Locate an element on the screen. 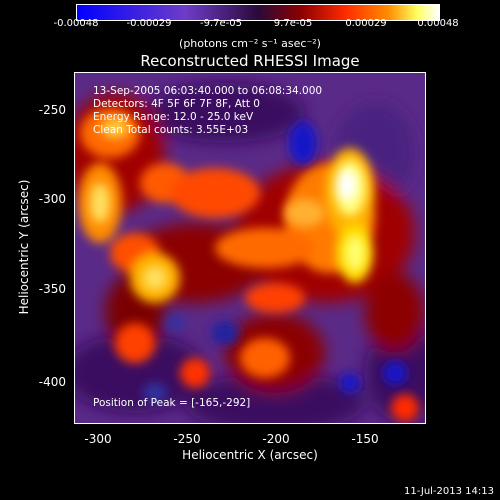 Image resolution: width=500 pixels, height=500 pixels. y-tick-label: -350 is located at coordinates (52, 289).